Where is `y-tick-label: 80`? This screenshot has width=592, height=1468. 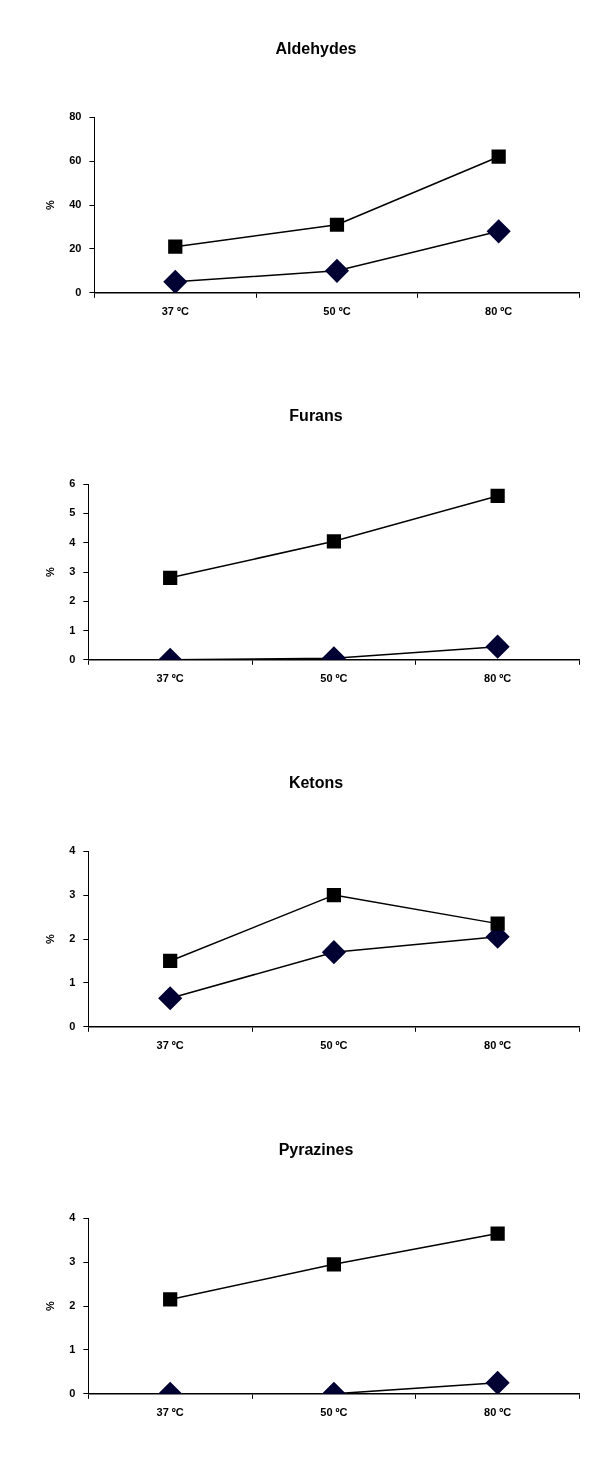 y-tick-label: 80 is located at coordinates (75, 116).